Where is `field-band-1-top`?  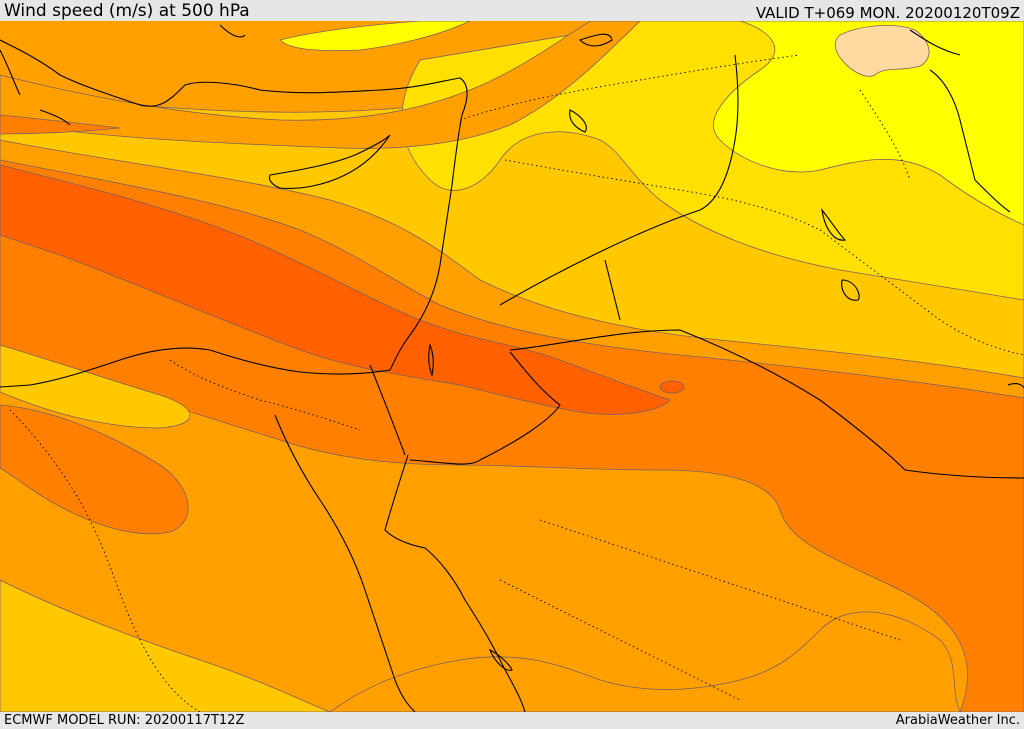
field-band-1-top is located at coordinates (375, 36).